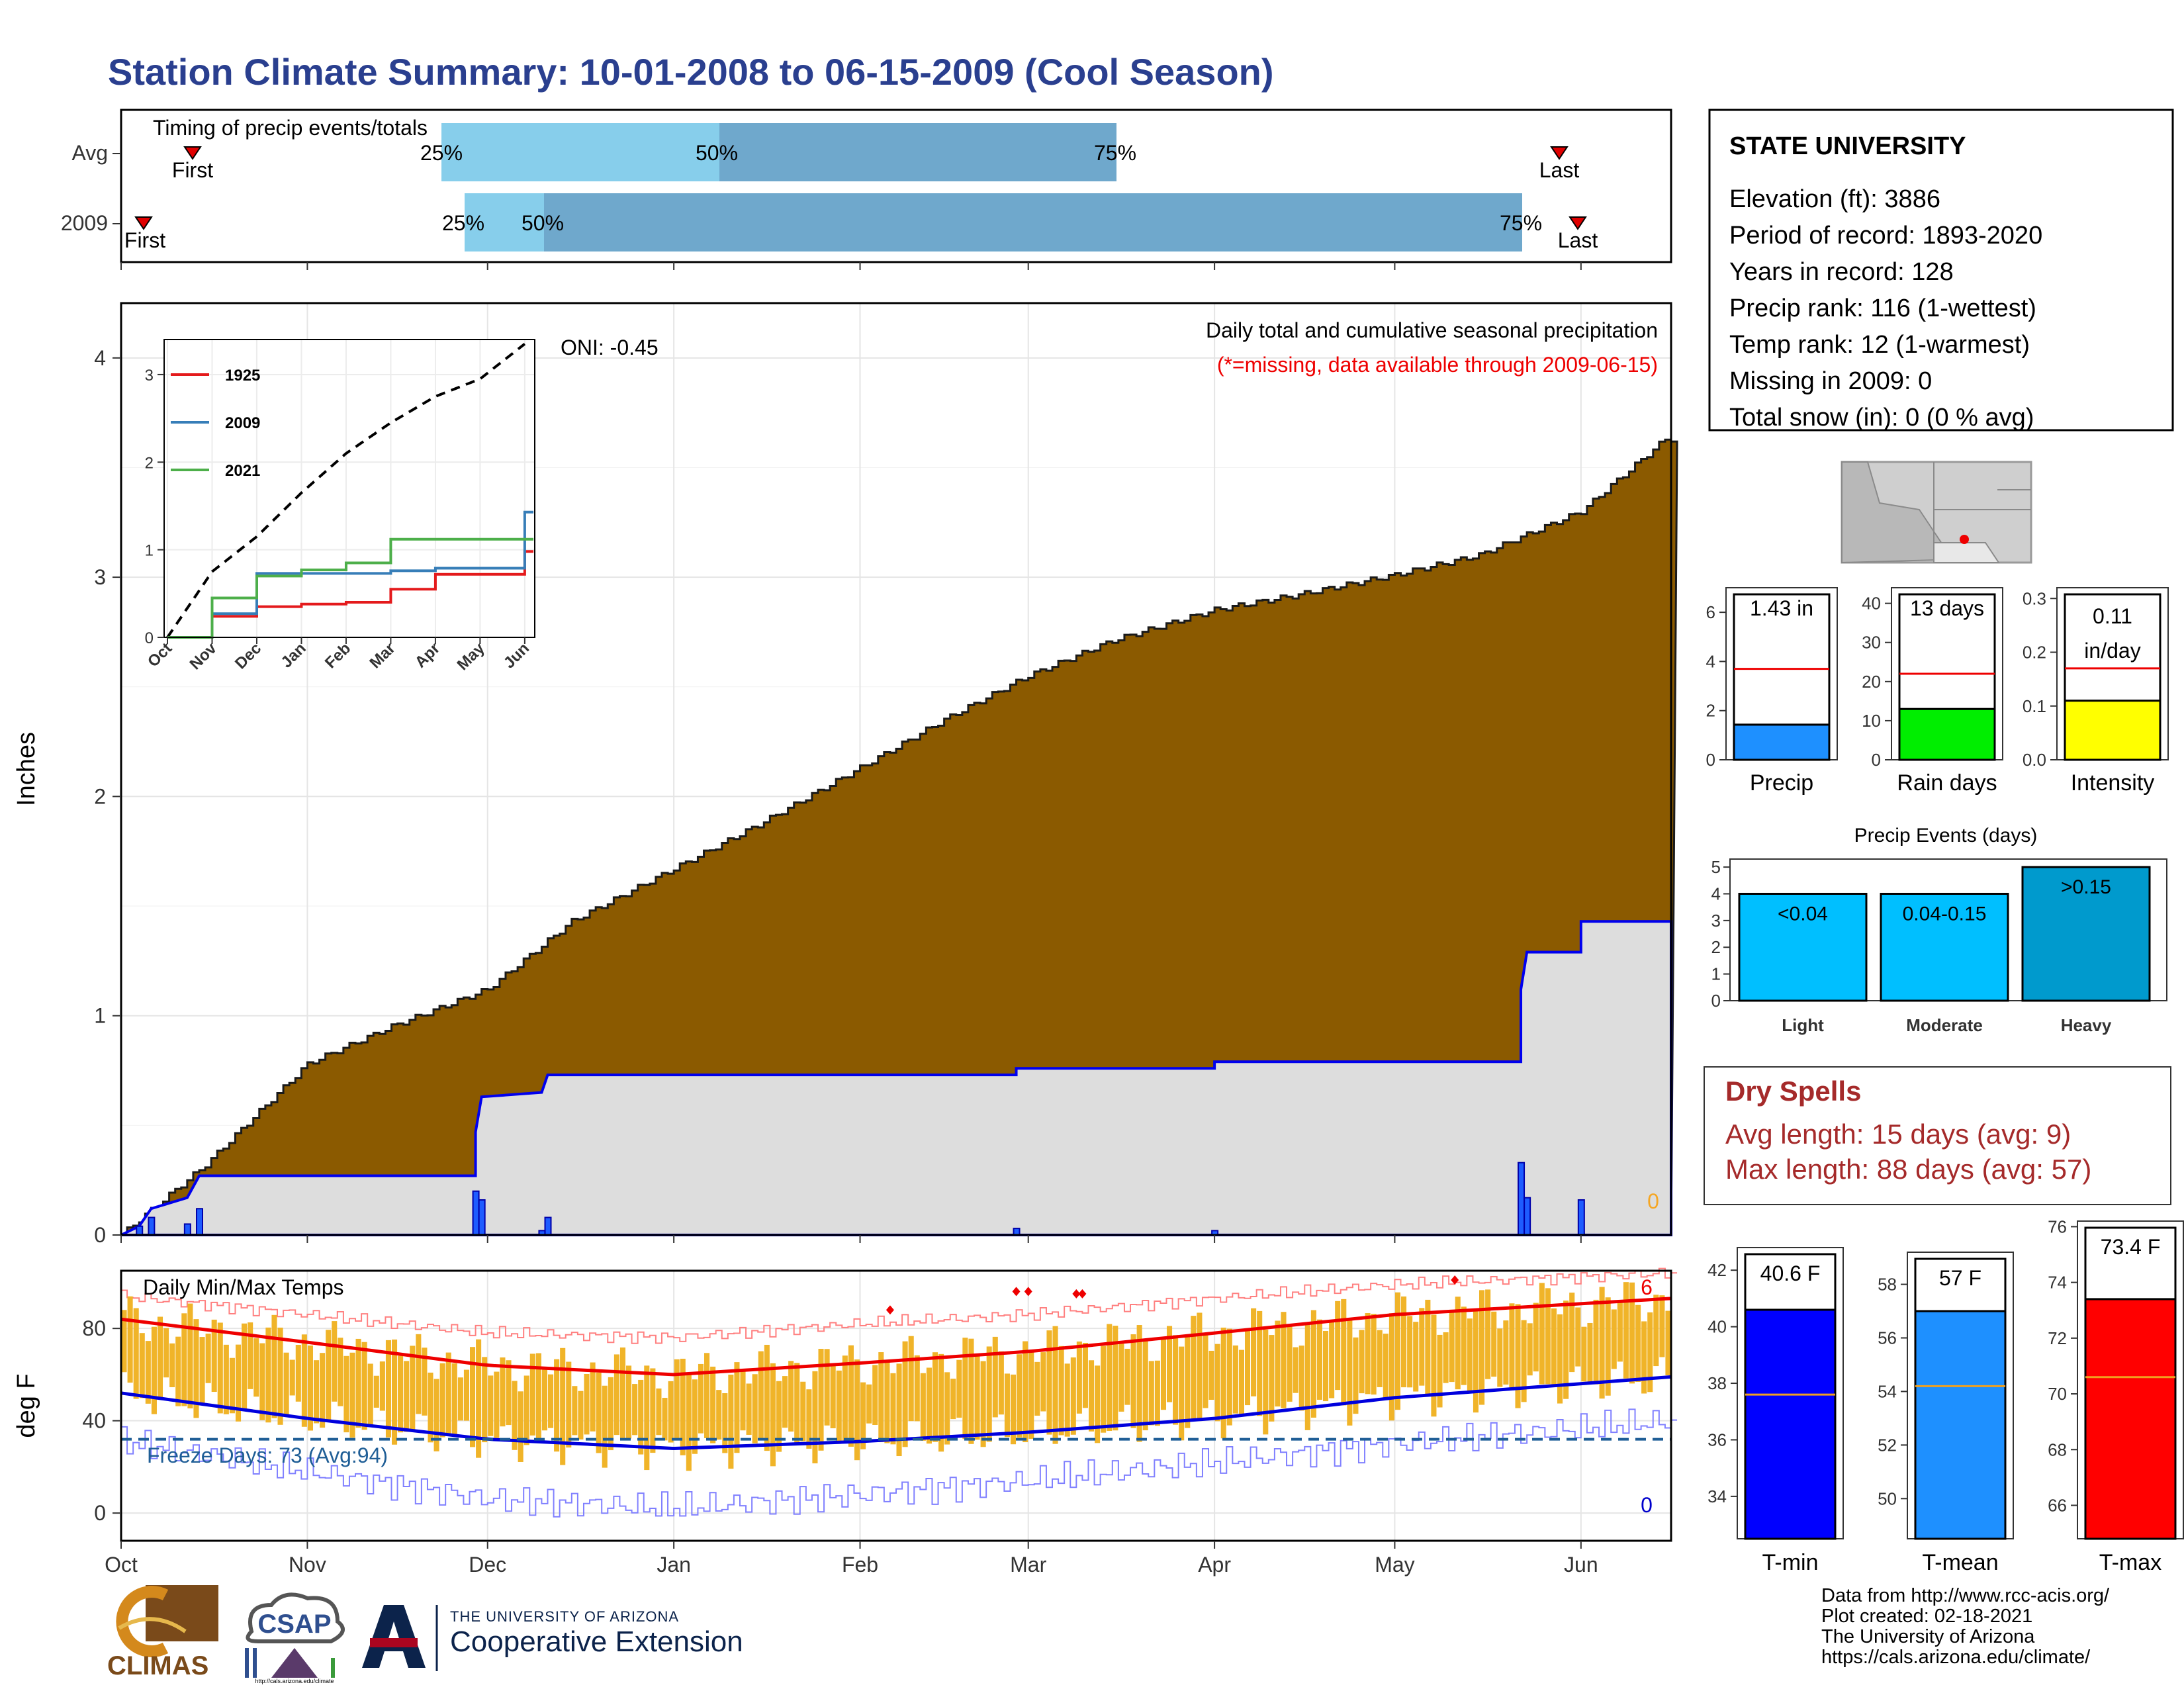 The width and height of the screenshot is (2184, 1691). I want to click on x-tick-label: Mar, so click(1028, 1565).